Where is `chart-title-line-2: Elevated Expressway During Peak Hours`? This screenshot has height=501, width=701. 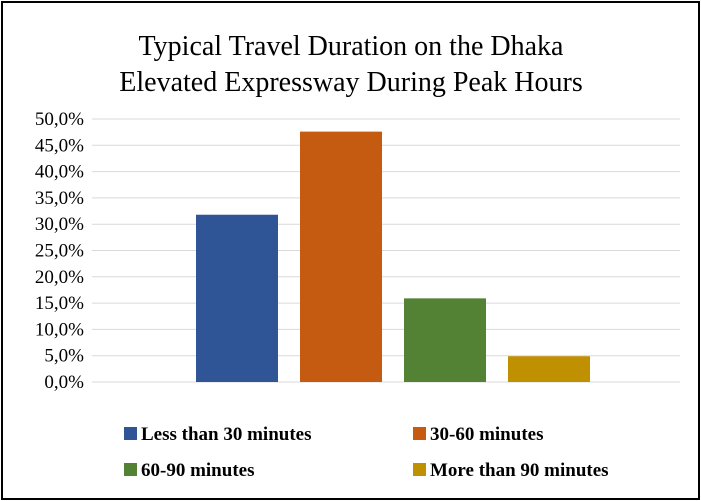
chart-title-line-2: Elevated Expressway During Peak Hours is located at coordinates (350, 82).